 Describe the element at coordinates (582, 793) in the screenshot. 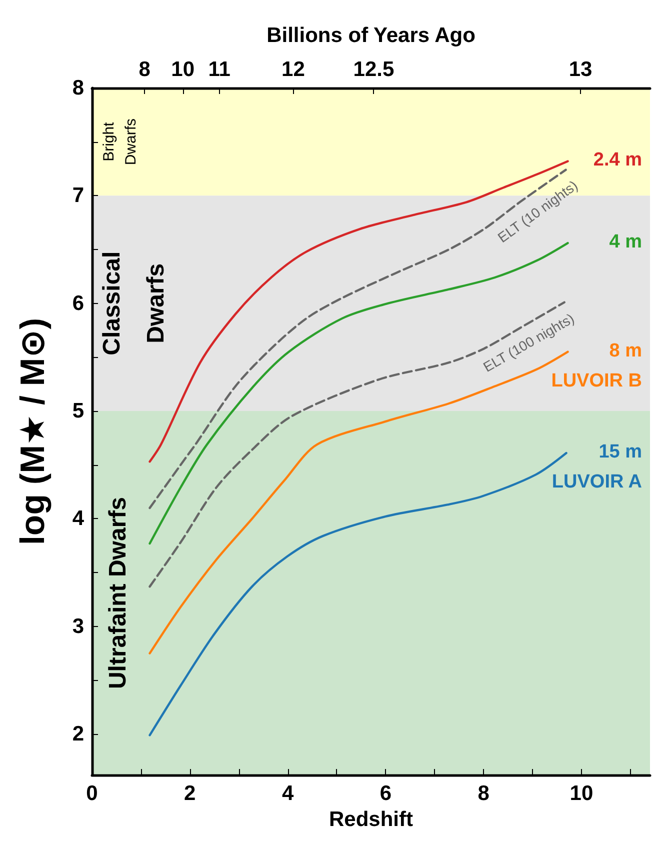

I see `x-tick-label: 10` at that location.